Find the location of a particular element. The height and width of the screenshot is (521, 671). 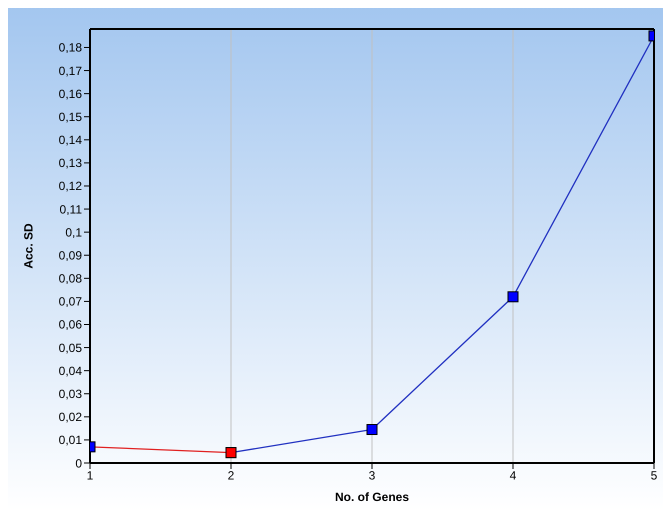

y-tick-label: 0,09 is located at coordinates (70, 255).